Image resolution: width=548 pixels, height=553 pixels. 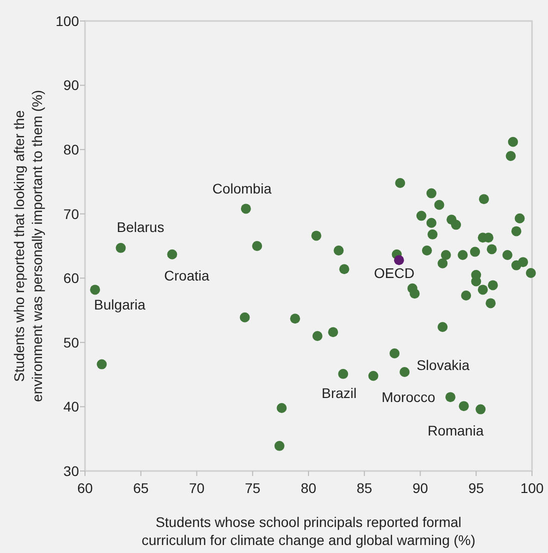 I want to click on y-tick-label: 70, so click(x=71, y=214).